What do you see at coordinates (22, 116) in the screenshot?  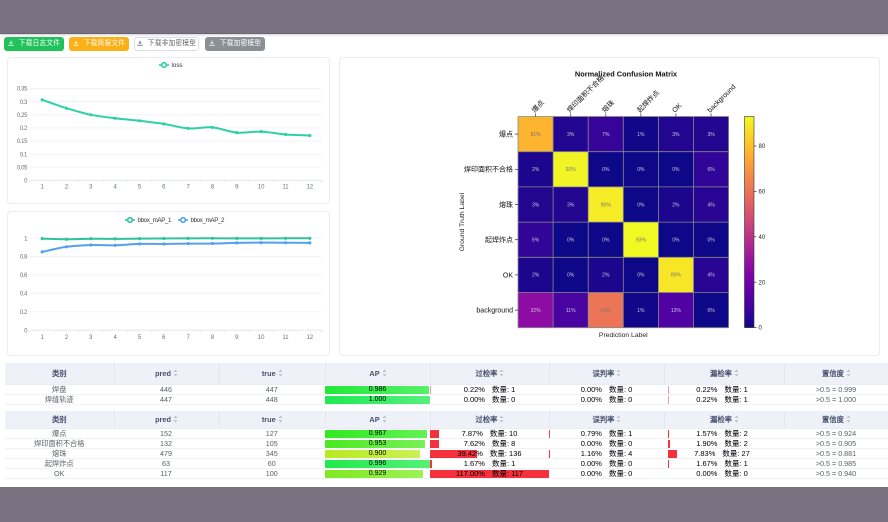 I see `svg-text: 0.25` at bounding box center [22, 116].